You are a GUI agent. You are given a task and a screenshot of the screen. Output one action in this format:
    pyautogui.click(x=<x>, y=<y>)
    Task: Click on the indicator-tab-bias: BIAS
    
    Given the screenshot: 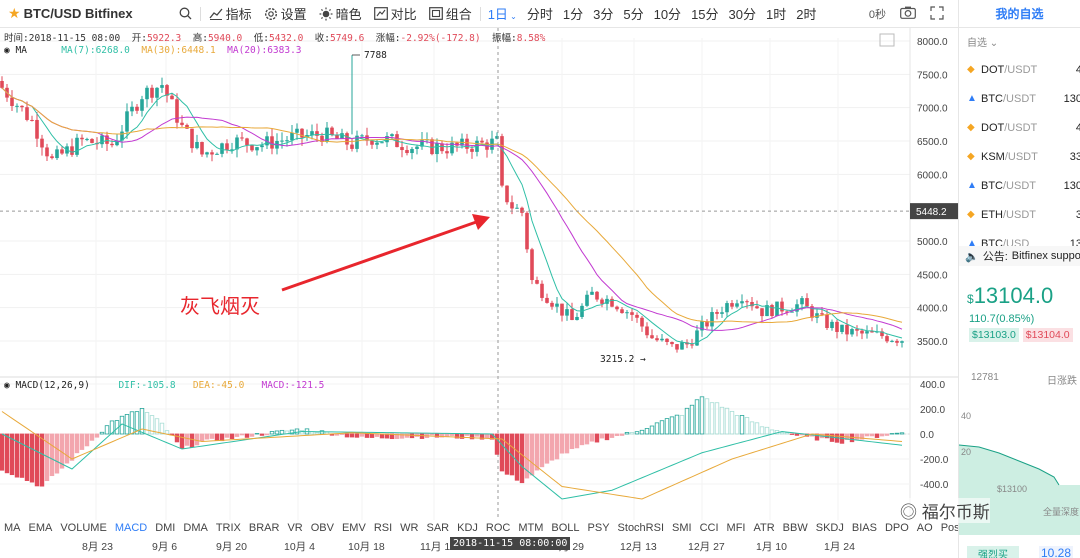 What is the action you would take?
    pyautogui.click(x=864, y=528)
    